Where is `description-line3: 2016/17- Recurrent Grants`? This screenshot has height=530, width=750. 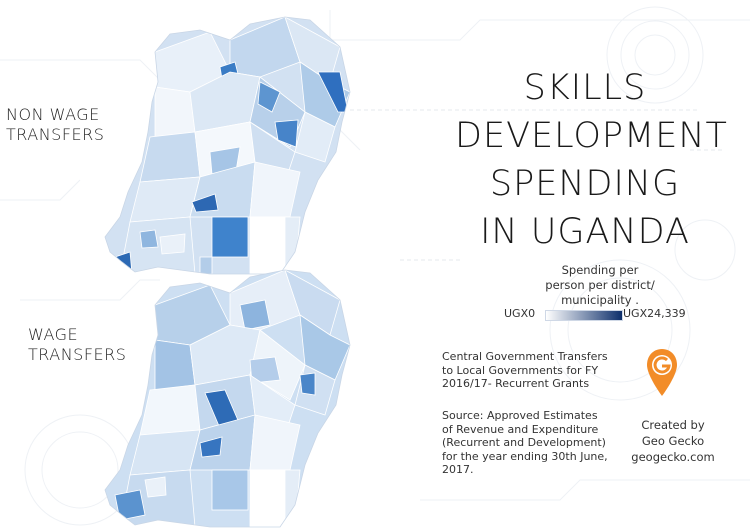
description-line3: 2016/17- Recurrent Grants is located at coordinates (516, 383).